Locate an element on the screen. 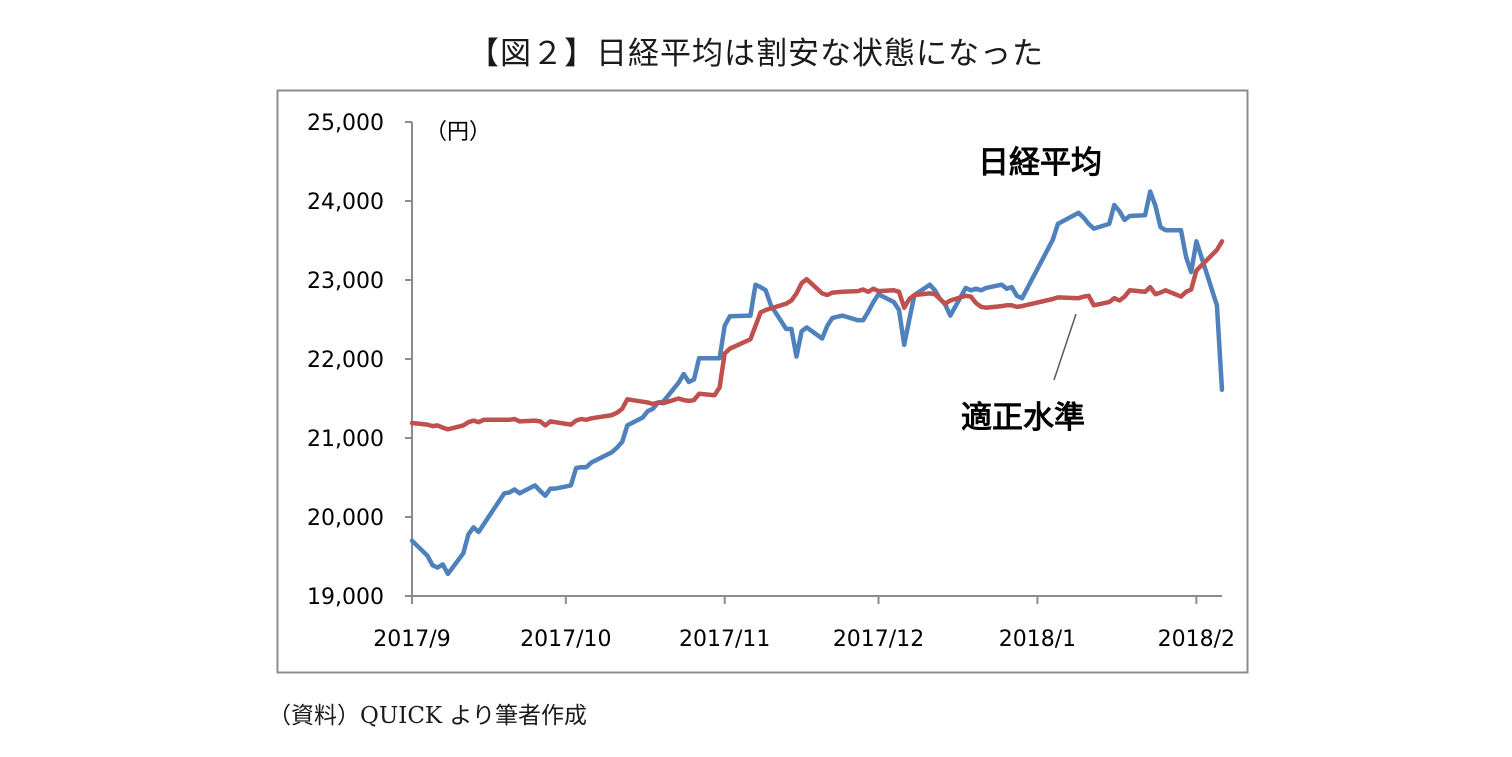 The width and height of the screenshot is (1512, 757). x-tick-label: 2017/12 is located at coordinates (878, 639).